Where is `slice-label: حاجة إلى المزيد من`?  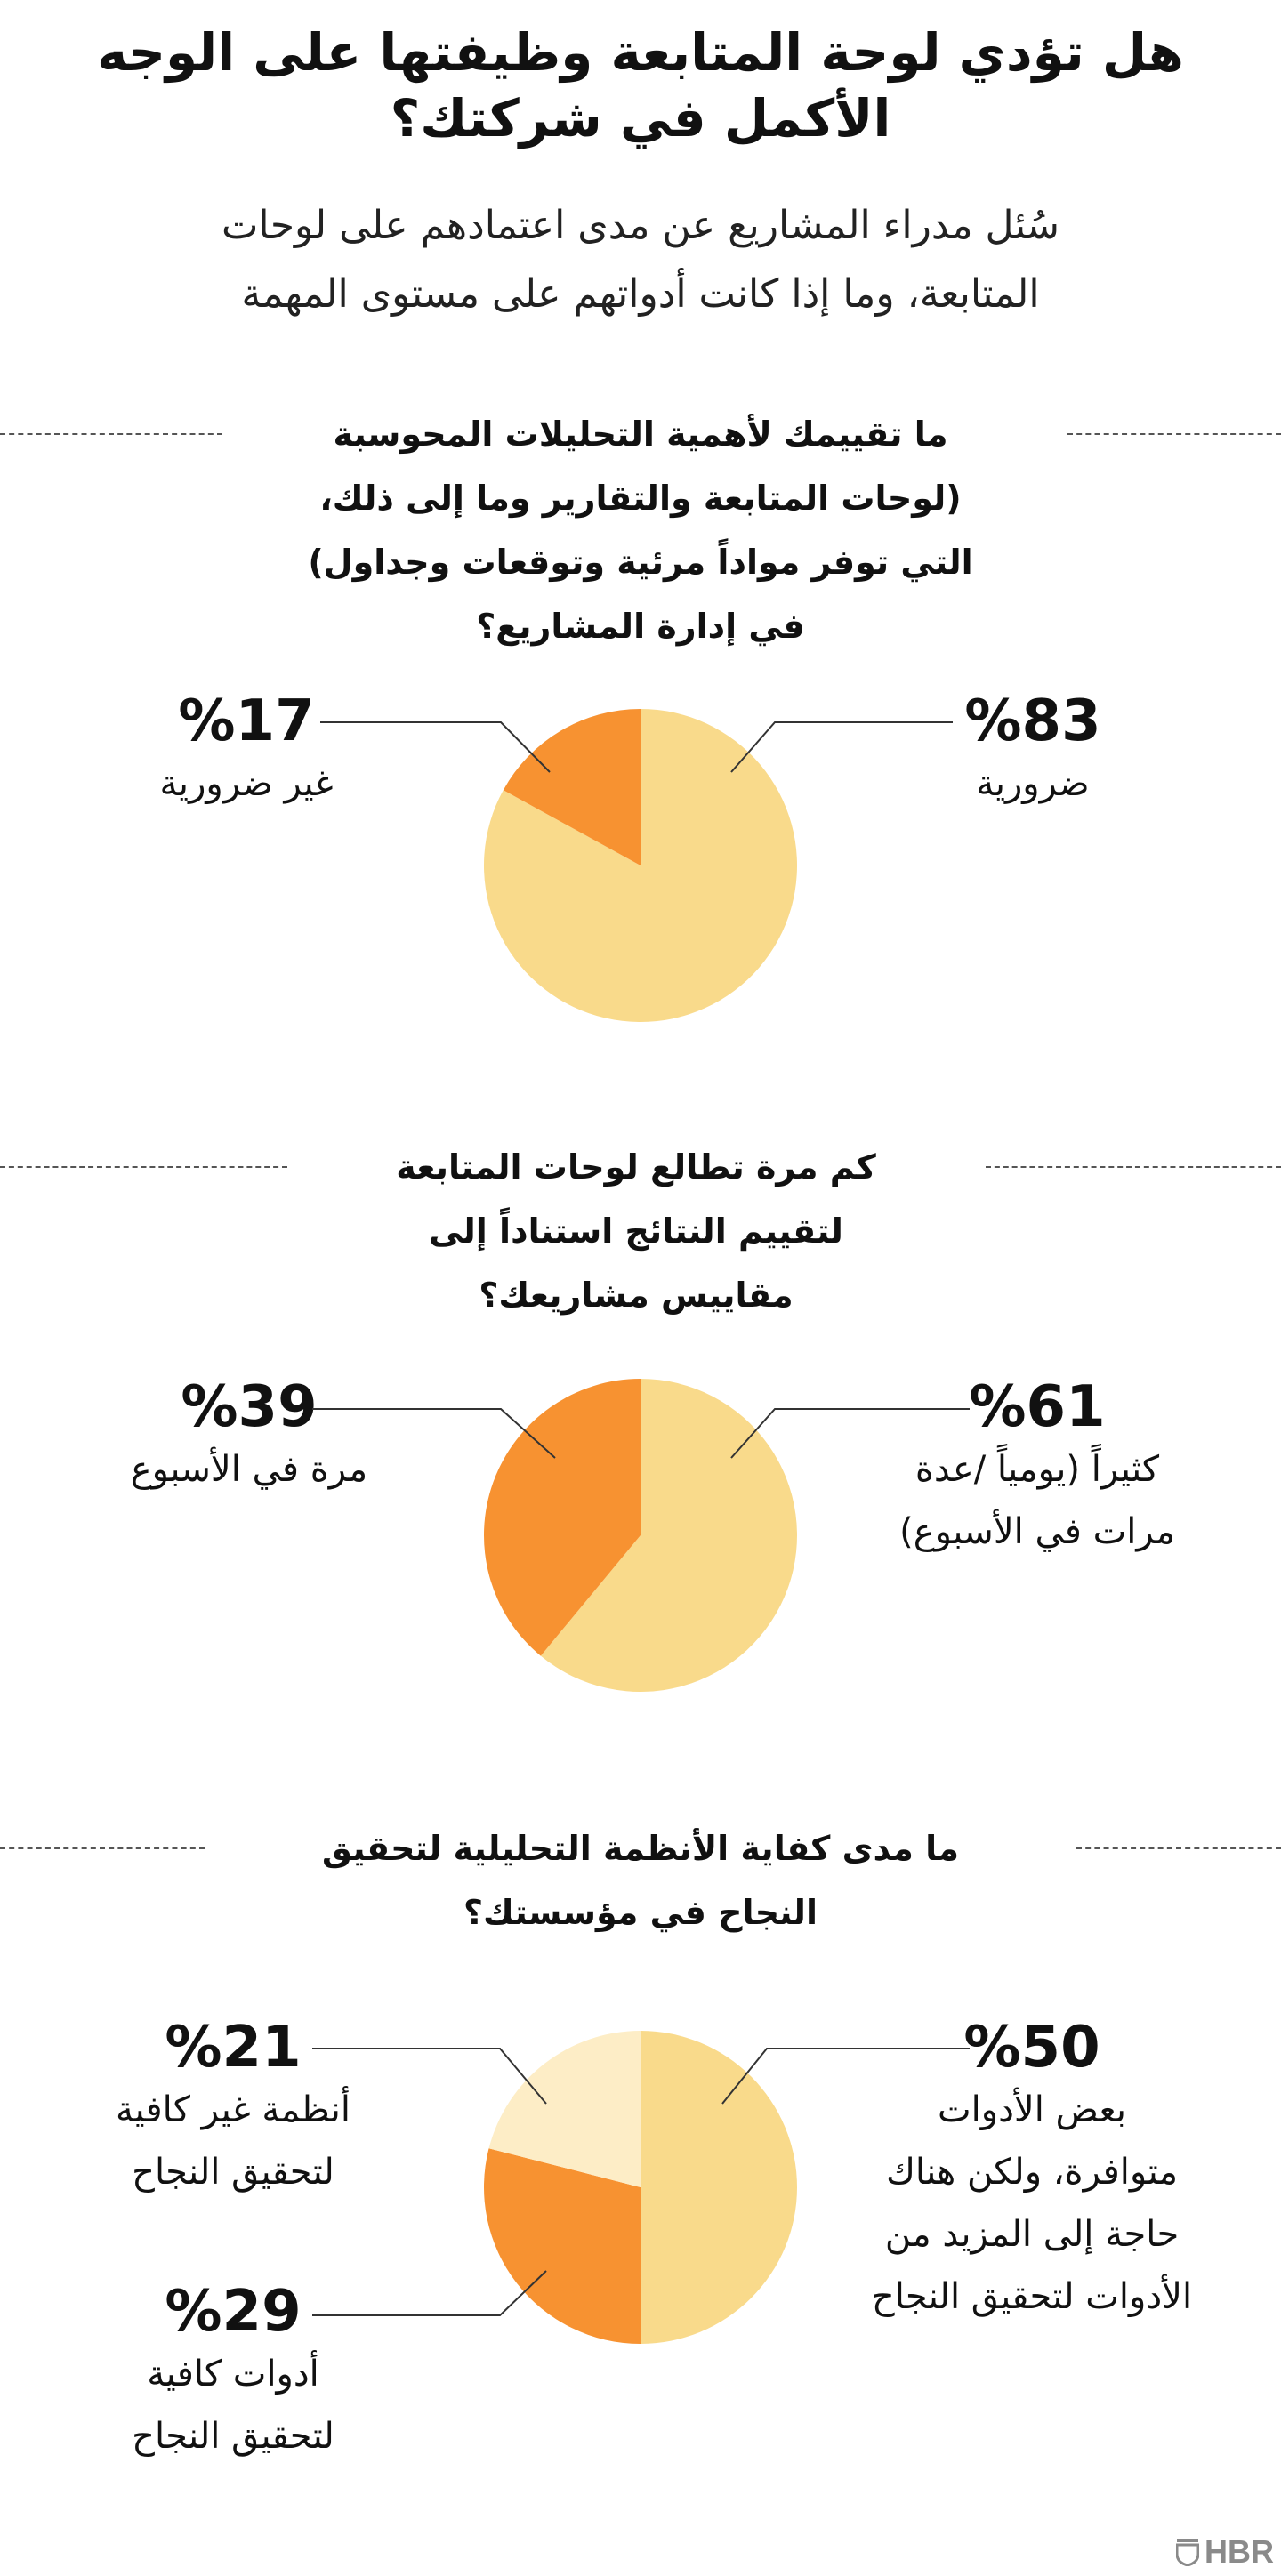 slice-label: حاجة إلى المزيد من is located at coordinates (1032, 2234).